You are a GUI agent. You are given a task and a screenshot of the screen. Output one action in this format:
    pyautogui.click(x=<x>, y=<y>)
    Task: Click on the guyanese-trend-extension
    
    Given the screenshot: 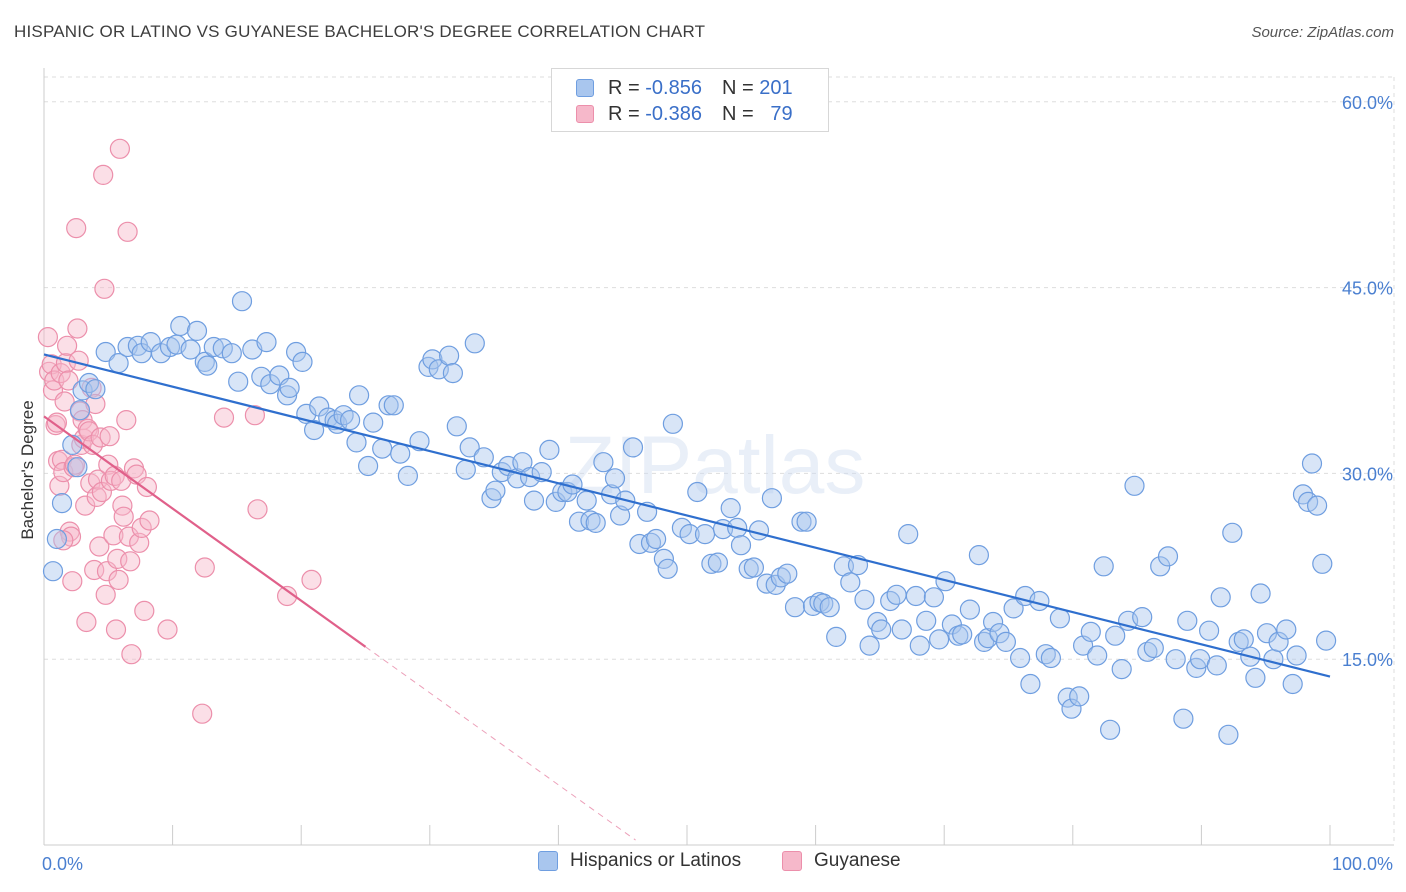 What is the action you would take?
    pyautogui.click(x=500, y=743)
    